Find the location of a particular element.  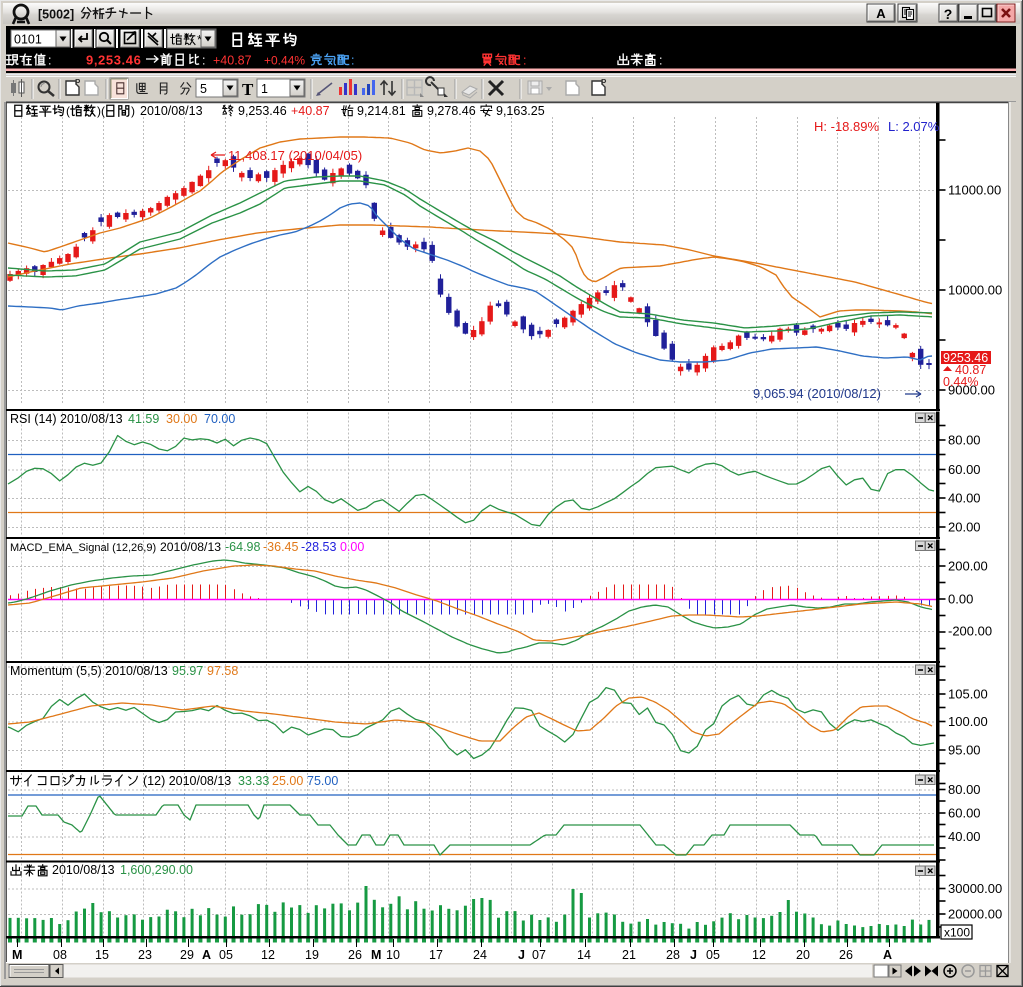

svg-text: 07 is located at coordinates (539, 955).